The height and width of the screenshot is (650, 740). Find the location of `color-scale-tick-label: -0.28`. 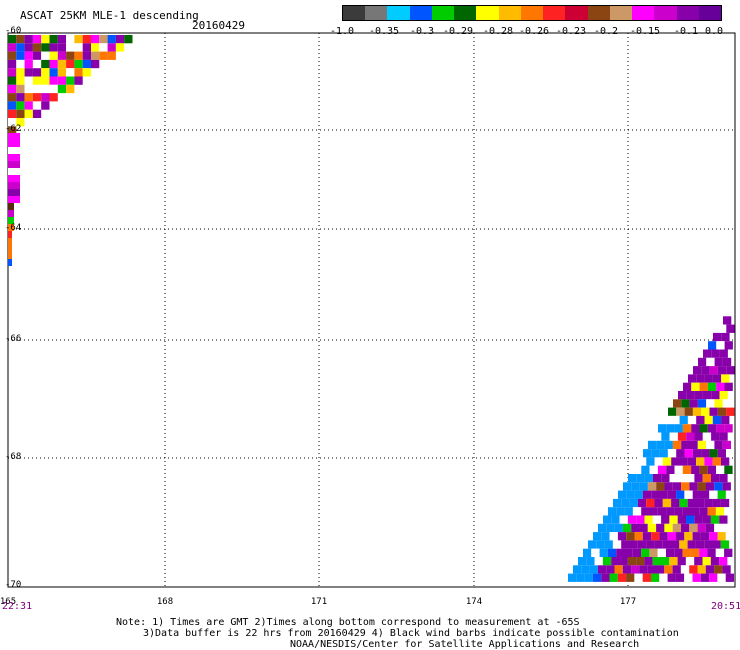

color-scale-tick-label: -0.28 is located at coordinates (498, 31).